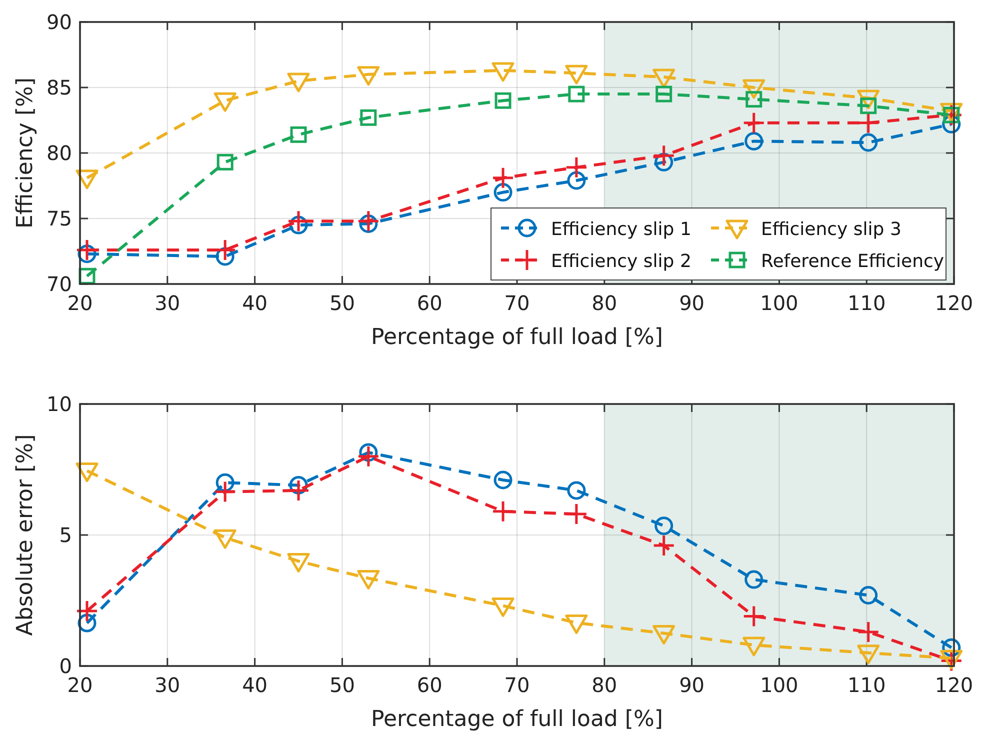  Describe the element at coordinates (621, 261) in the screenshot. I see `legend-label: Efficiency slip 2` at that location.